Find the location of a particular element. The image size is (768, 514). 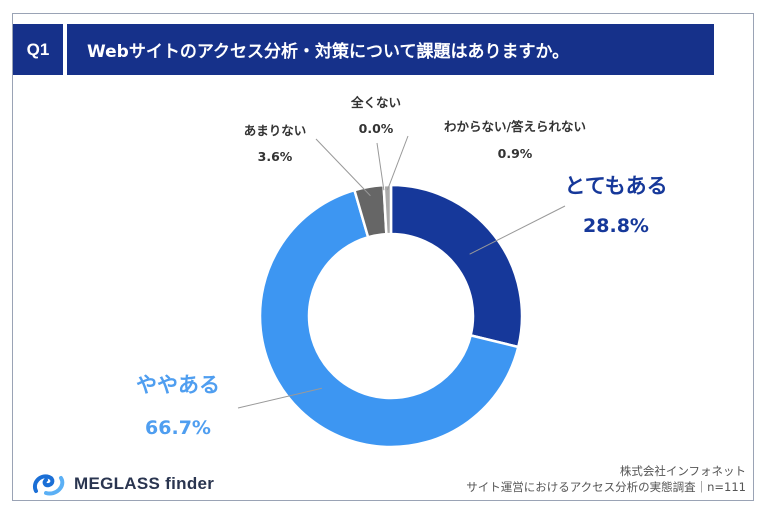

slice-value-label: 66.7% is located at coordinates (178, 428).